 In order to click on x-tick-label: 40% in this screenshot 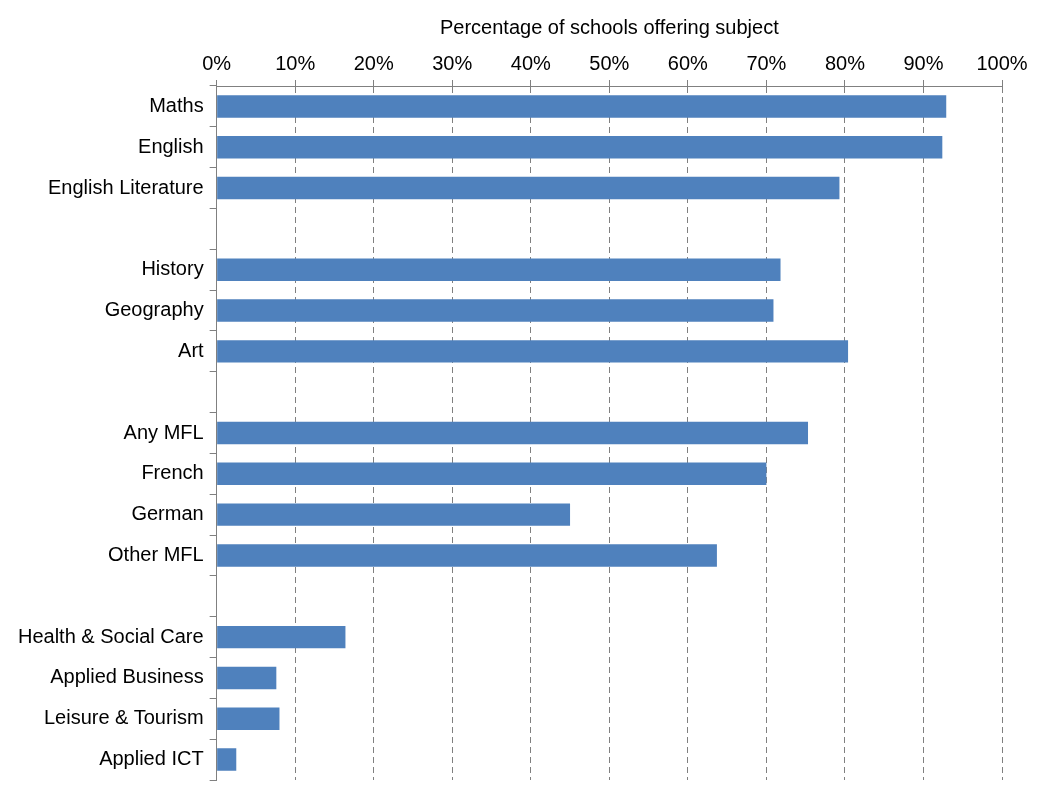, I will do `click(531, 62)`.